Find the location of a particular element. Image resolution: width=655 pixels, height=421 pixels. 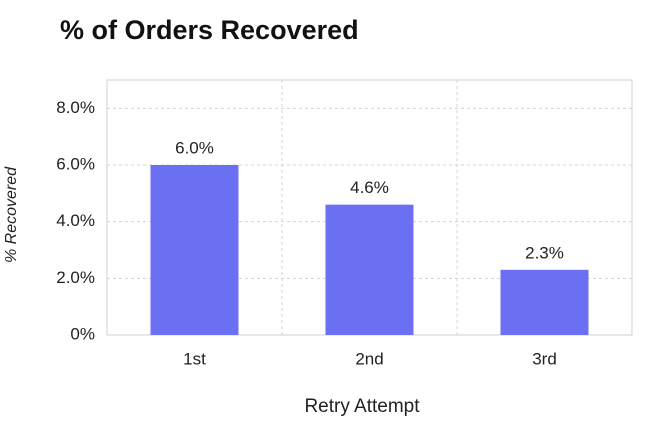

x-tick-label: 3rd is located at coordinates (544, 358).